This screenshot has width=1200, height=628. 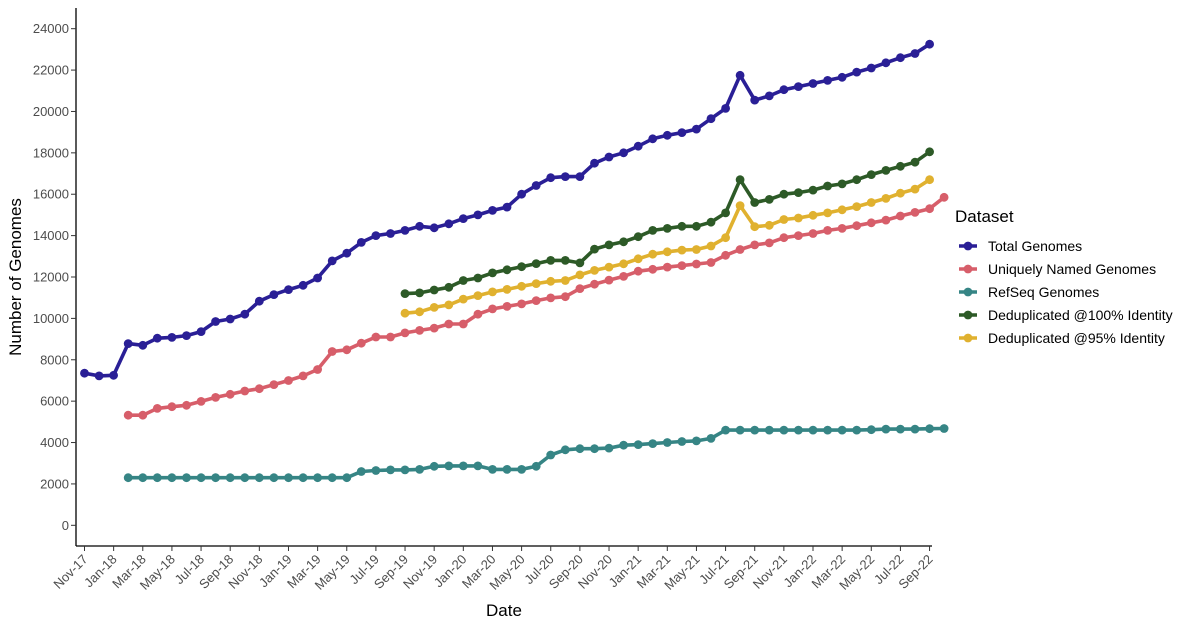 What do you see at coordinates (1057, 269) in the screenshot?
I see `legend-item: Uniquely Named Genomes` at bounding box center [1057, 269].